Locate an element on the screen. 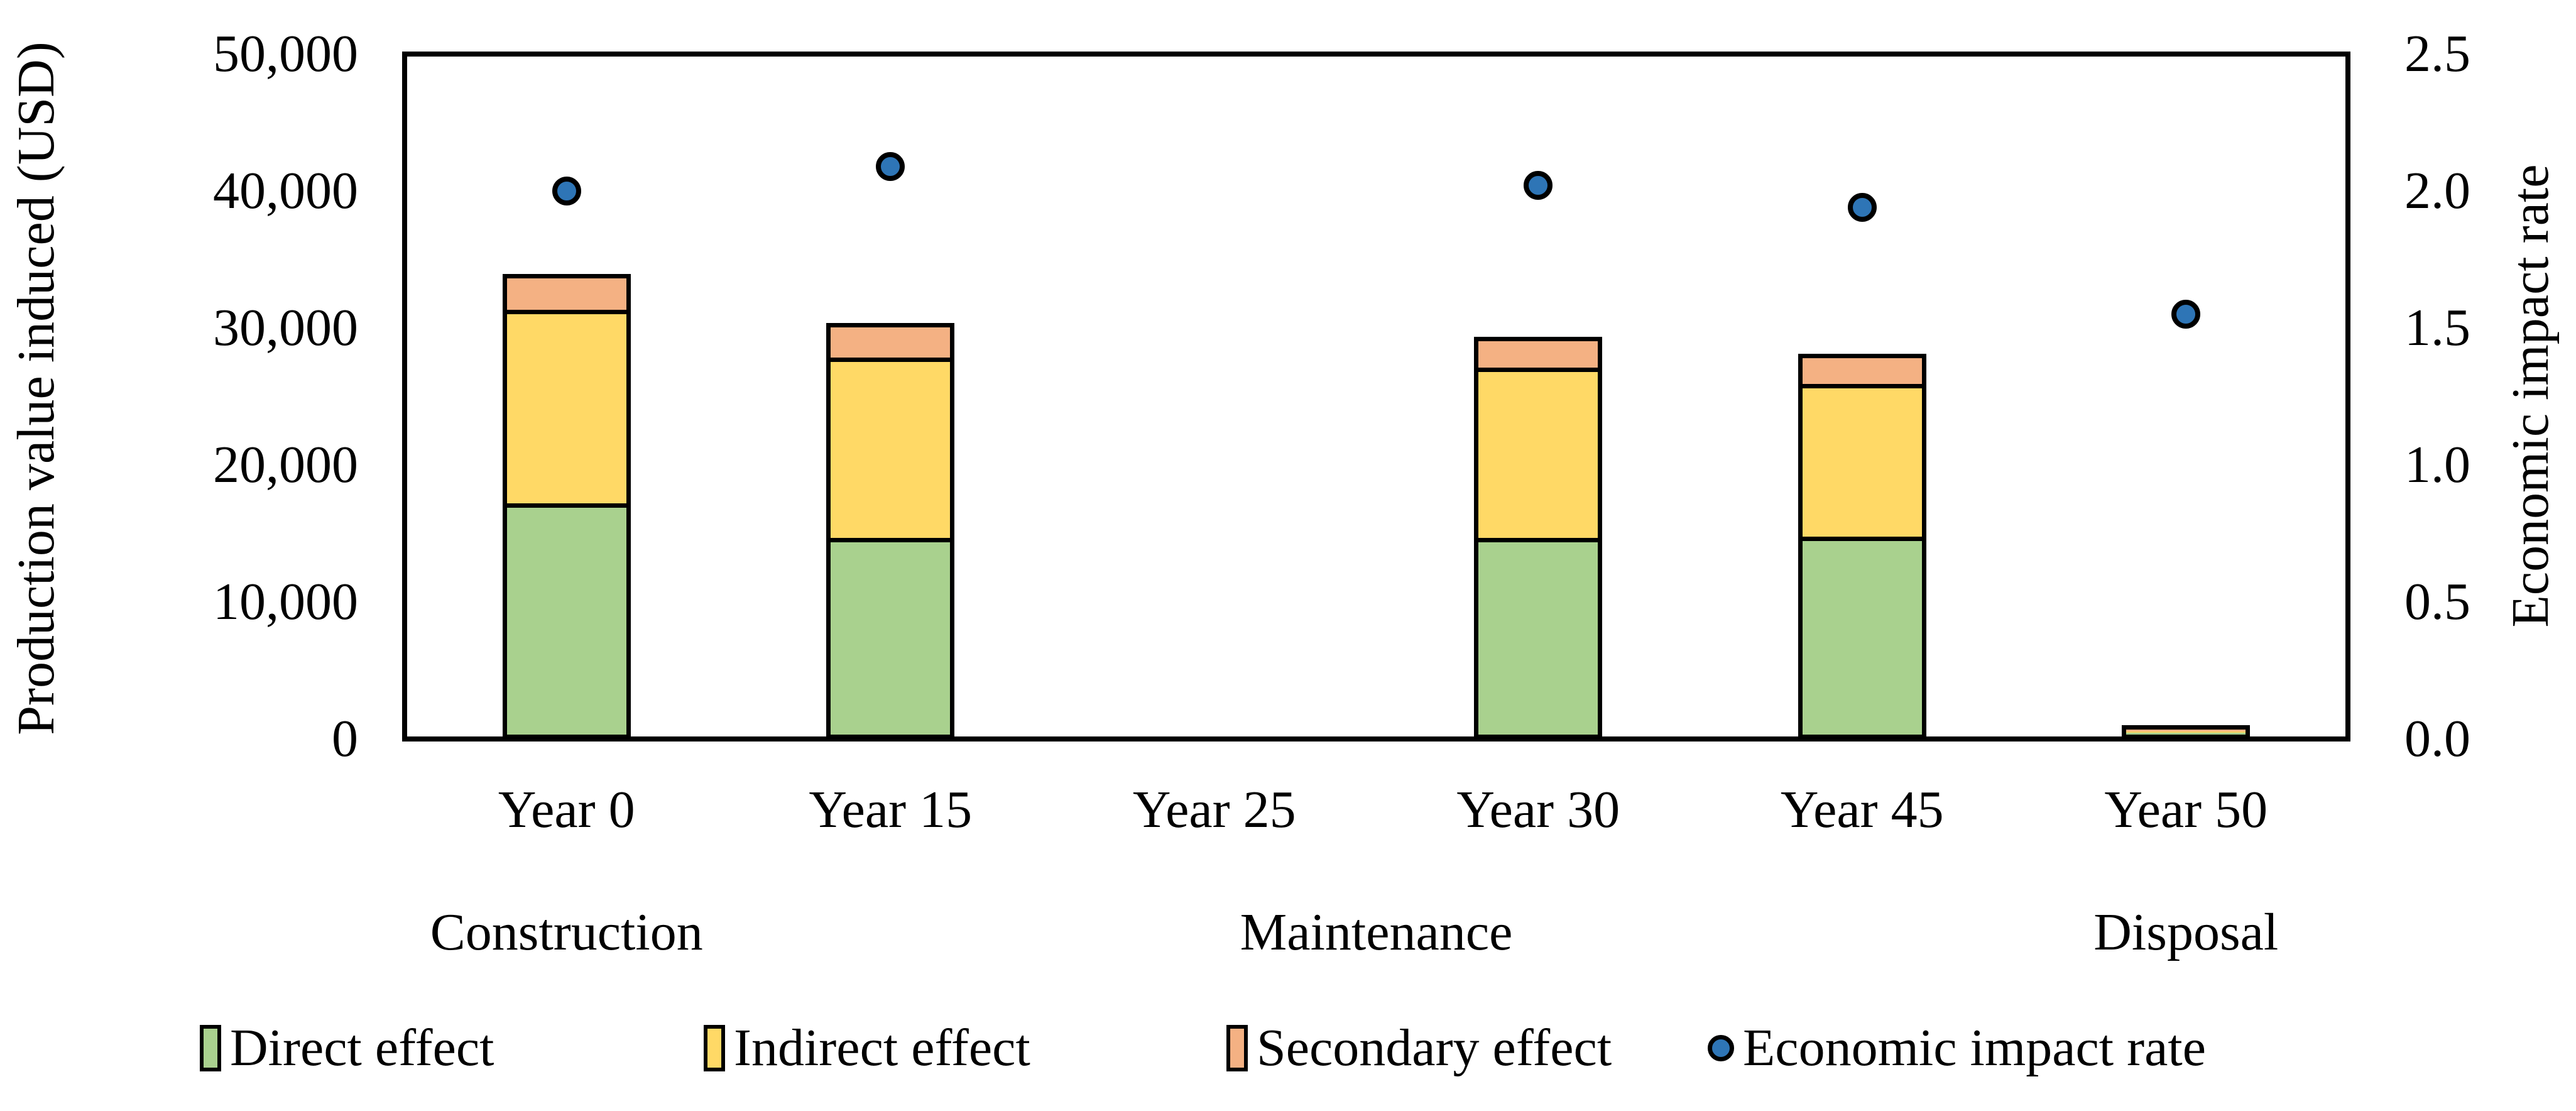 This screenshot has width=2576, height=1111. left-y-axis-tick-label: 40,000 is located at coordinates (285, 190).